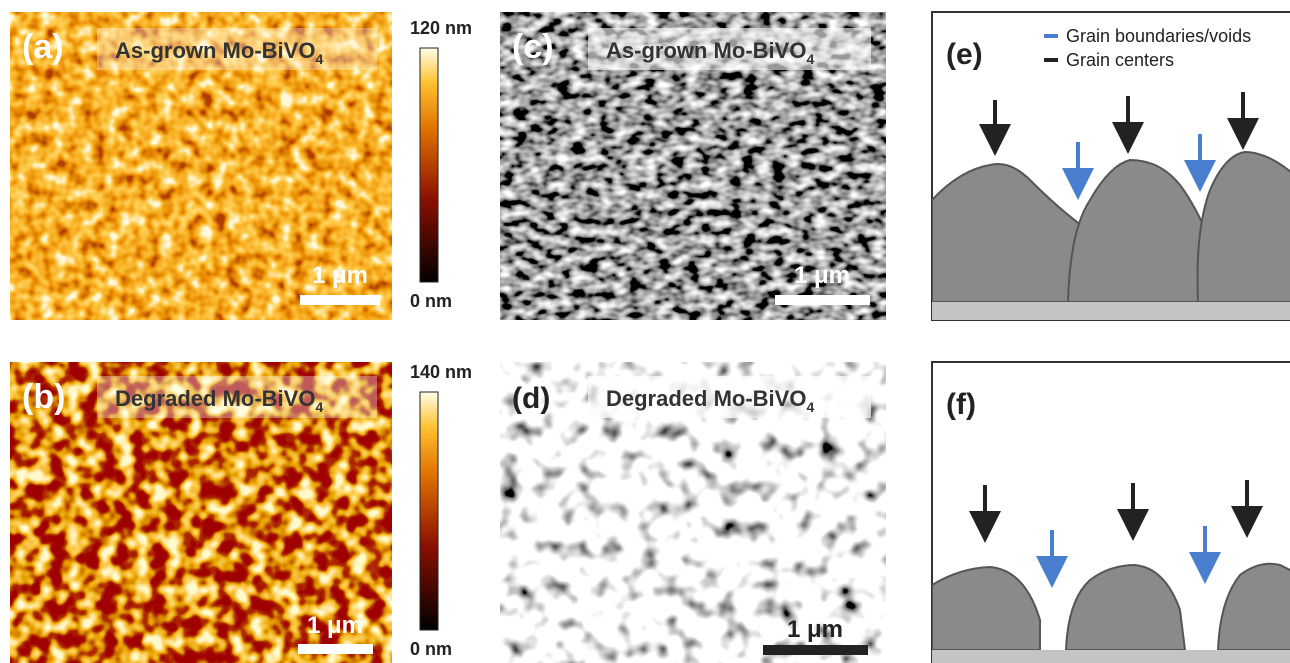 Image resolution: width=1290 pixels, height=663 pixels. What do you see at coordinates (1120, 60) in the screenshot?
I see `legend-entry: Grain centers` at bounding box center [1120, 60].